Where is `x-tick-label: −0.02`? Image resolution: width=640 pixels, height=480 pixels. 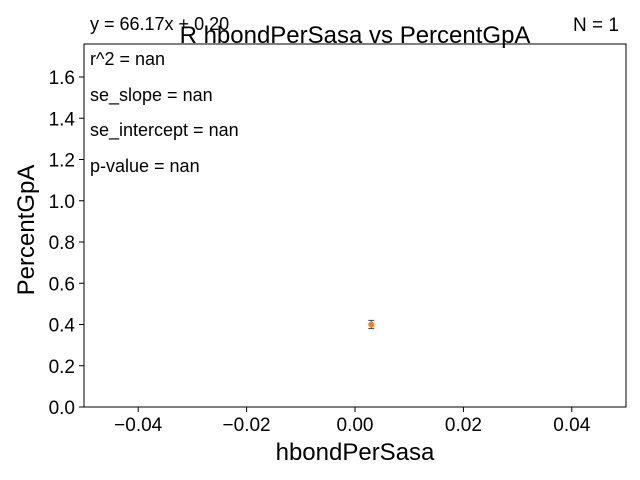
x-tick-label: −0.02 is located at coordinates (247, 425).